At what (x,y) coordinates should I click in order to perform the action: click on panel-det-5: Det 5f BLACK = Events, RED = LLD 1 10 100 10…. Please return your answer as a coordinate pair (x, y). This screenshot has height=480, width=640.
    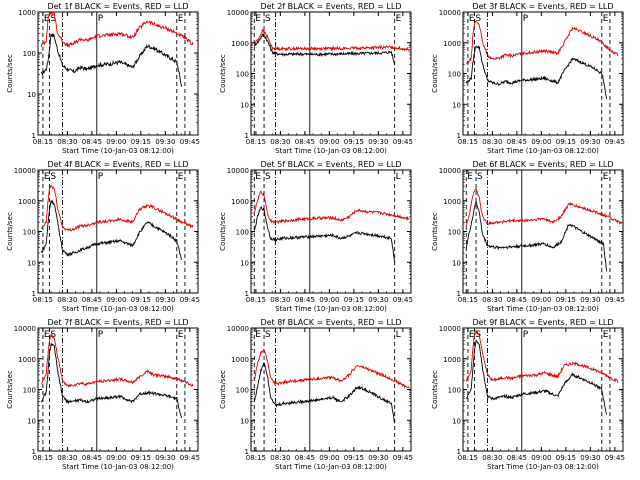
    Looking at the image, I should click on (316, 236).